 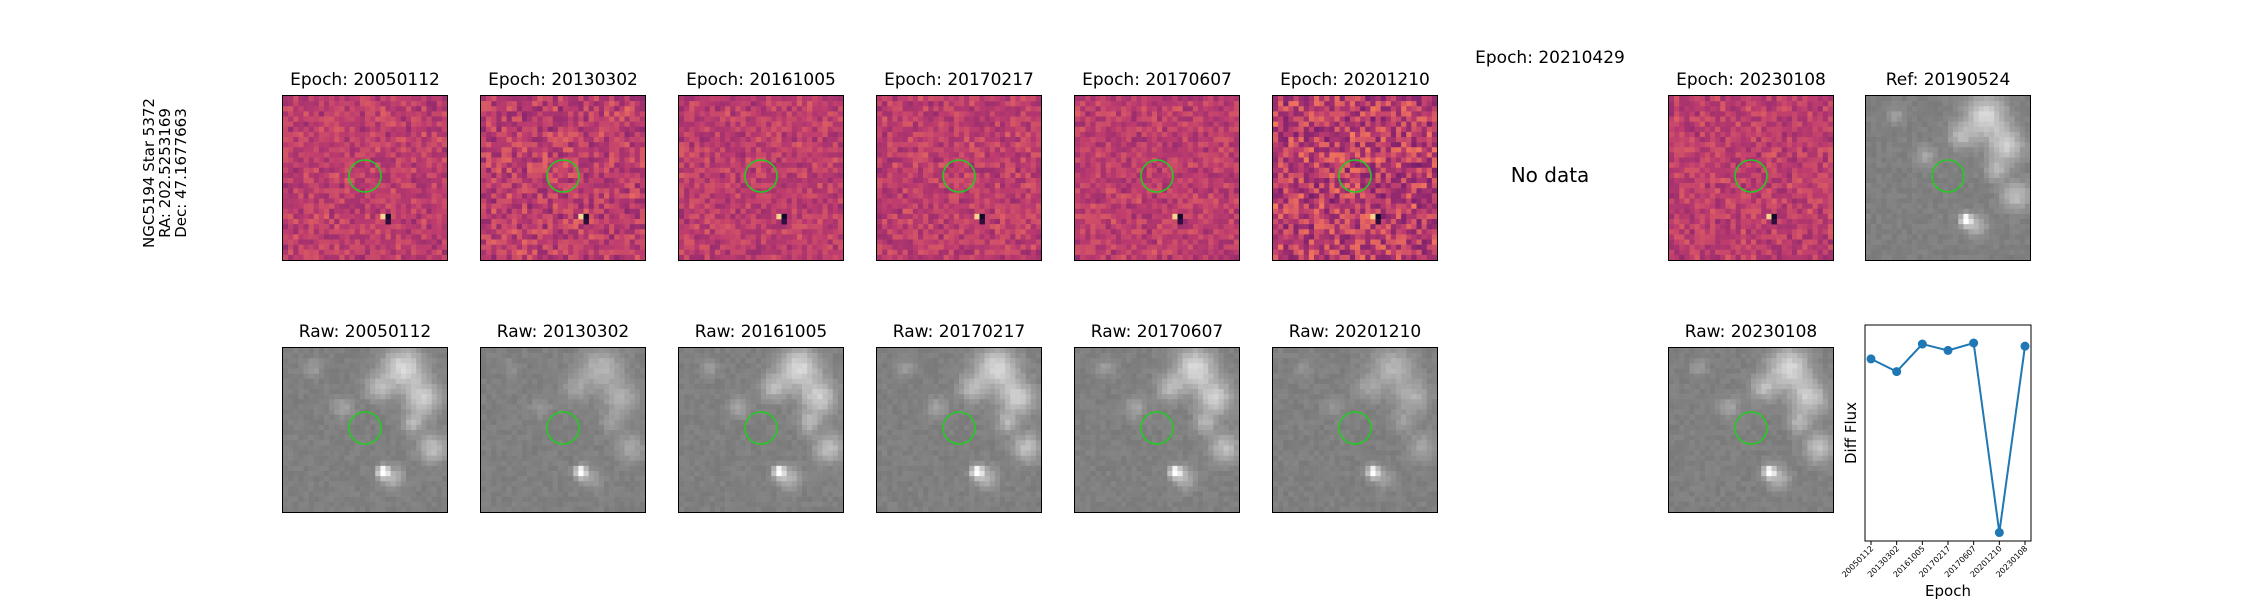 I want to click on diff-title-2: Epoch: 20161005, so click(x=761, y=80).